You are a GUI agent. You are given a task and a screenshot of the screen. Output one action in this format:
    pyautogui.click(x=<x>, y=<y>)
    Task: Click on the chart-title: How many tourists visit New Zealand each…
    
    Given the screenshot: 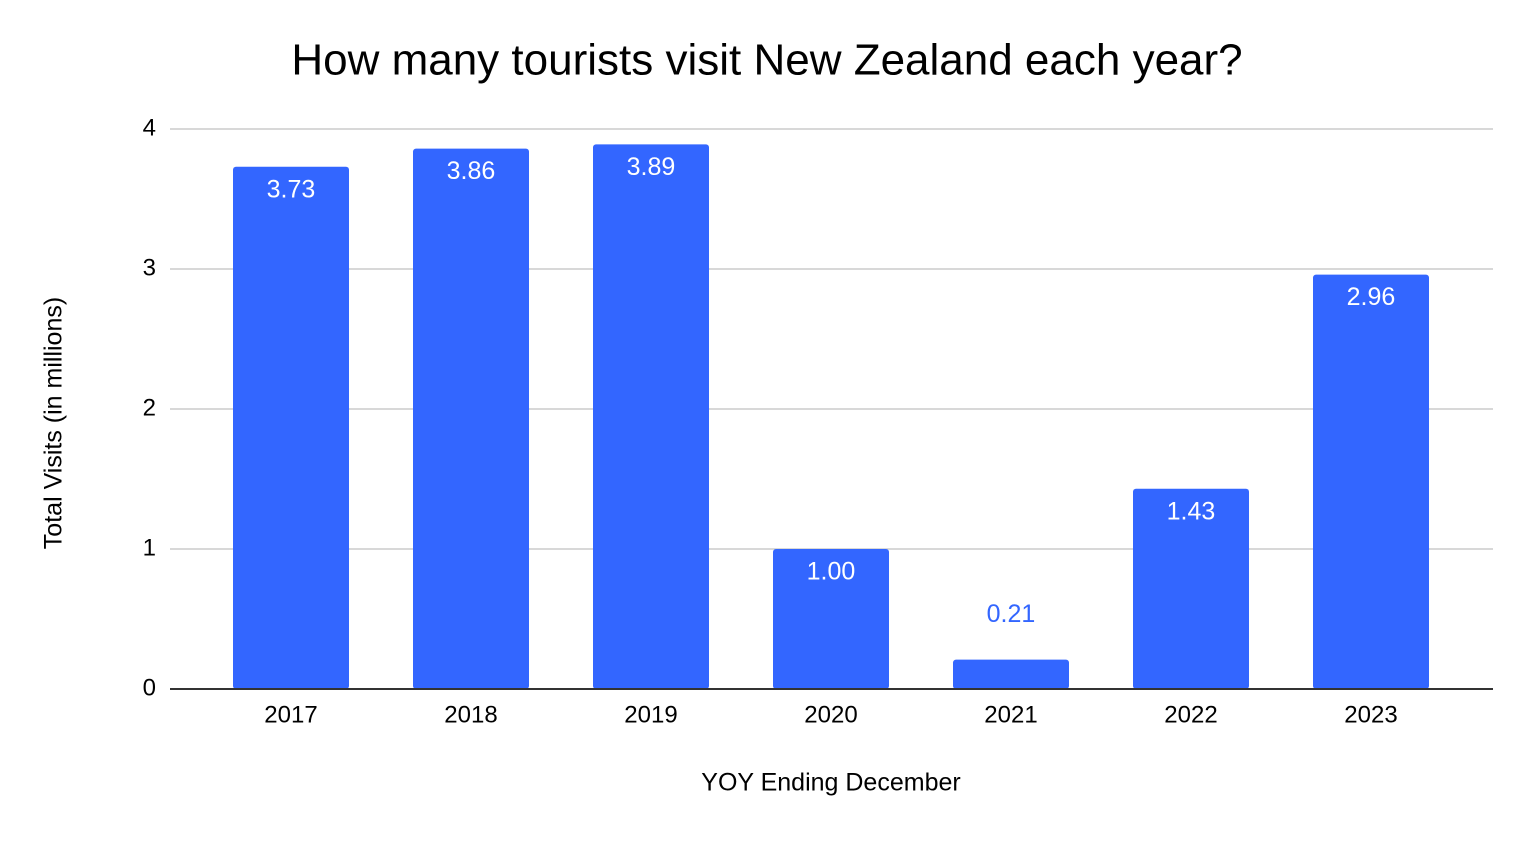 What is the action you would take?
    pyautogui.click(x=766, y=60)
    